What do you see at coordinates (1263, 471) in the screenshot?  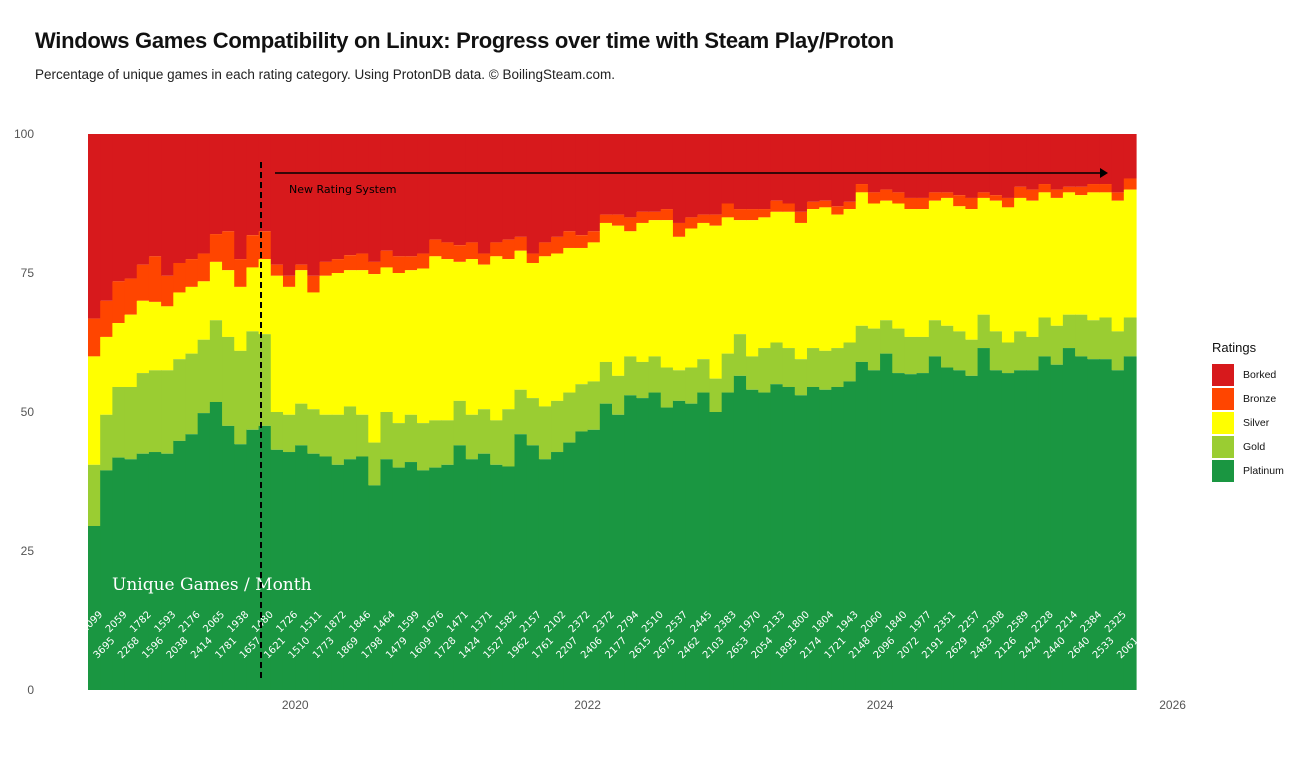 I see `legend-label-platinum: Platinum` at bounding box center [1263, 471].